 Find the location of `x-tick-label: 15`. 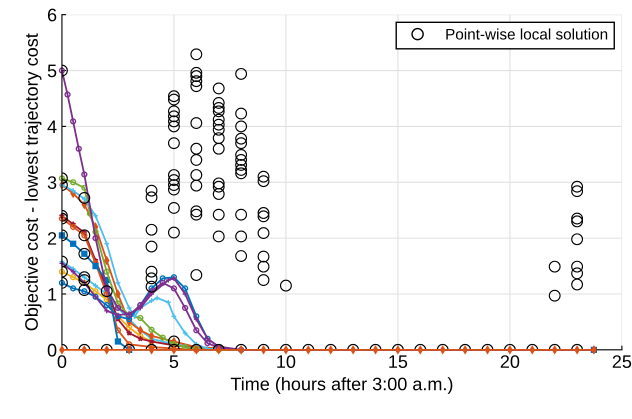

x-tick-label: 15 is located at coordinates (398, 361).